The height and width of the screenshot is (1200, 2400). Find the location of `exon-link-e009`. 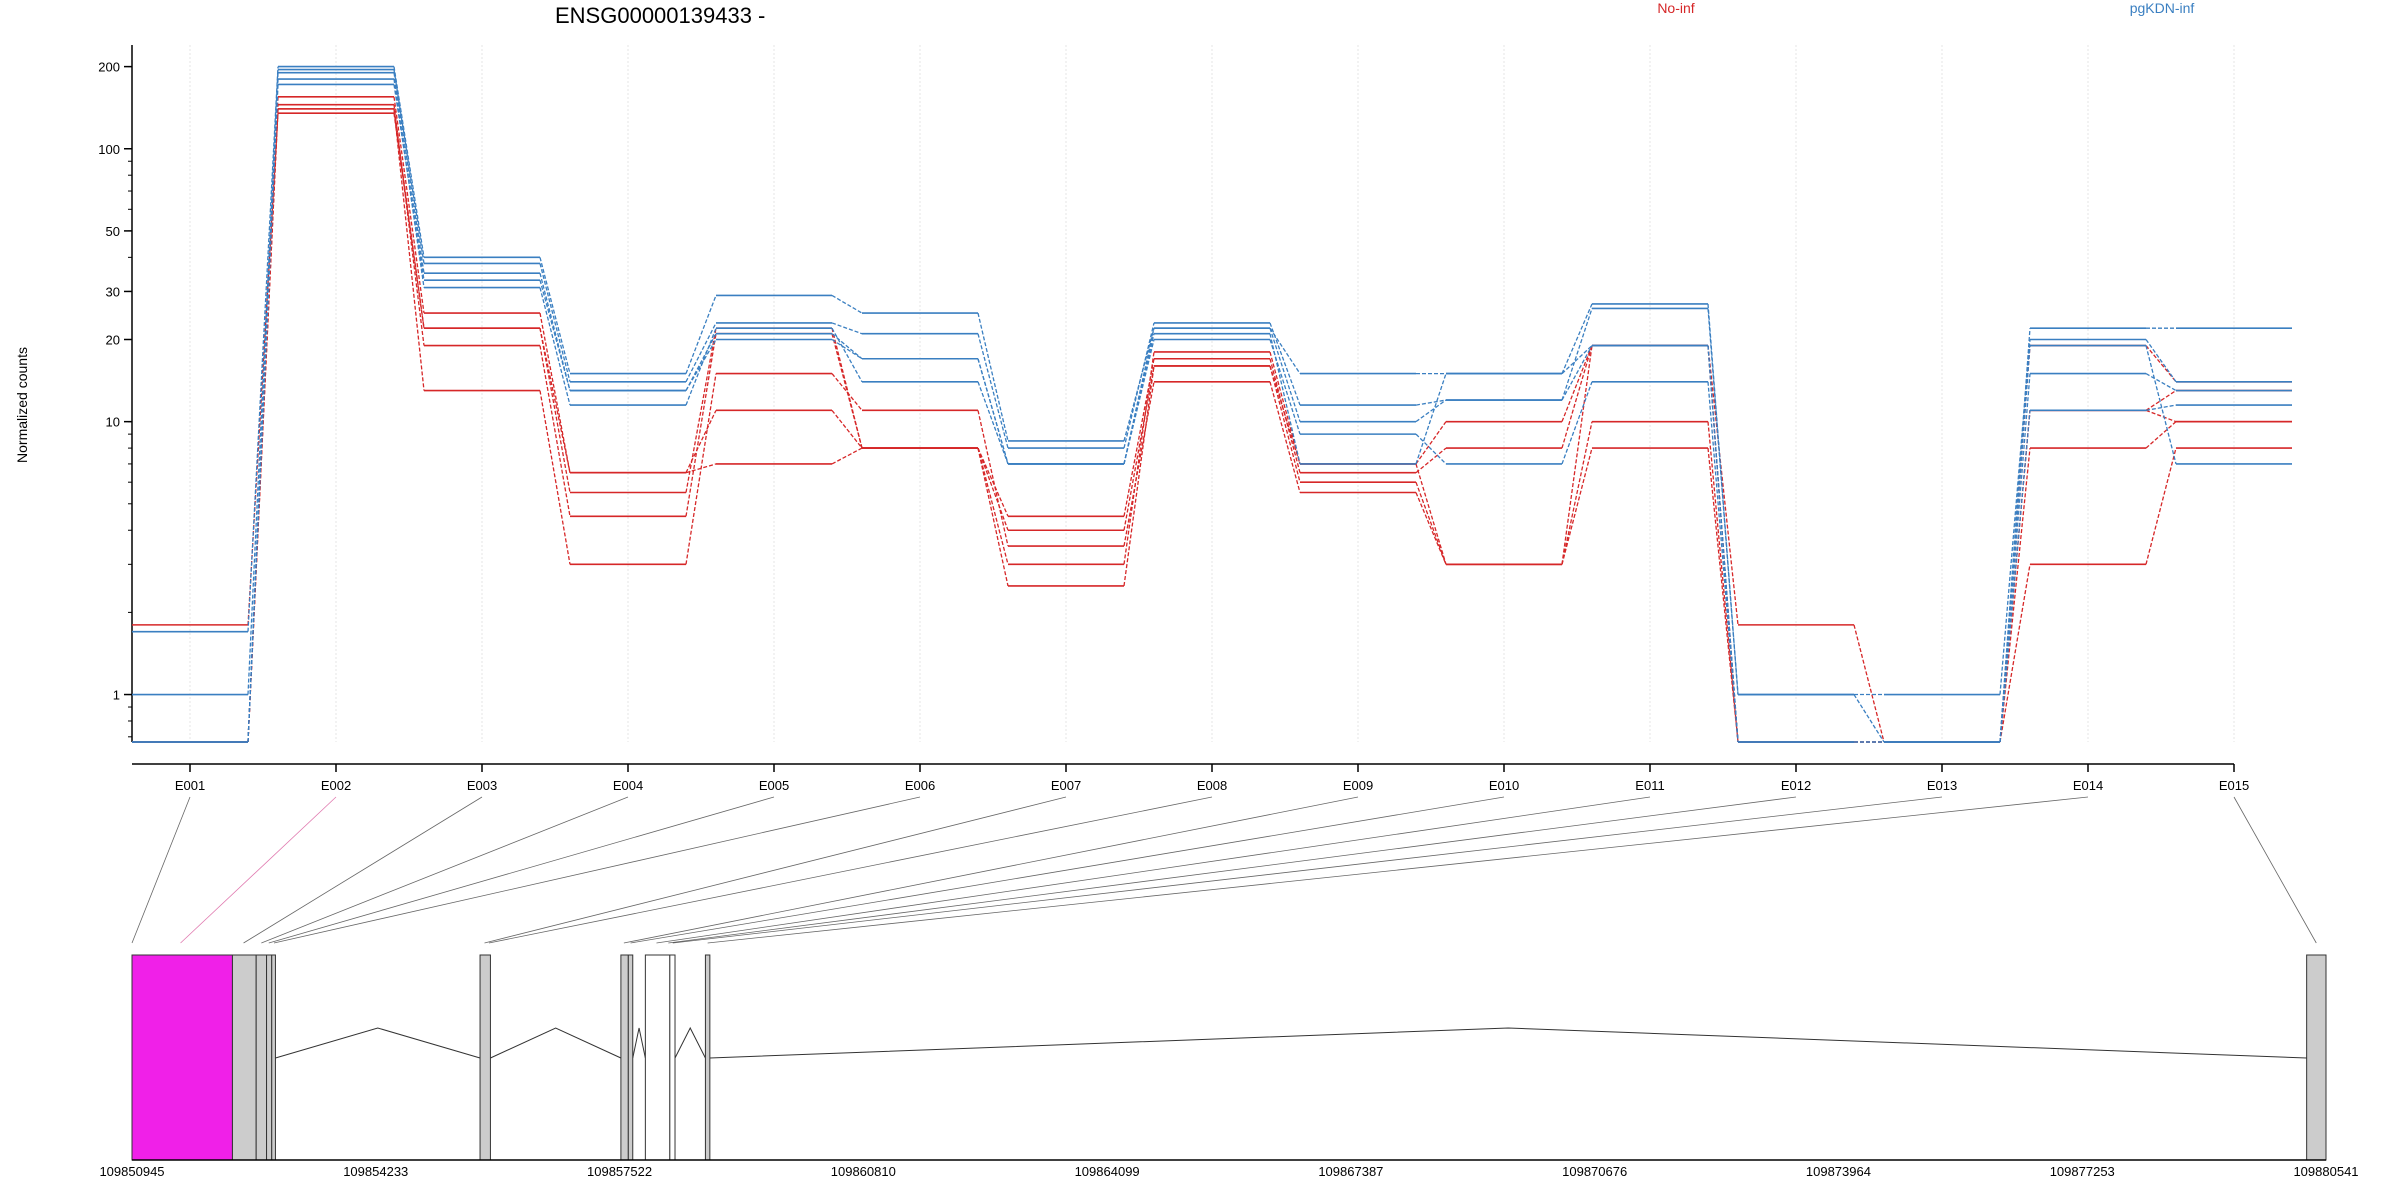

exon-link-e009 is located at coordinates (991, 870).